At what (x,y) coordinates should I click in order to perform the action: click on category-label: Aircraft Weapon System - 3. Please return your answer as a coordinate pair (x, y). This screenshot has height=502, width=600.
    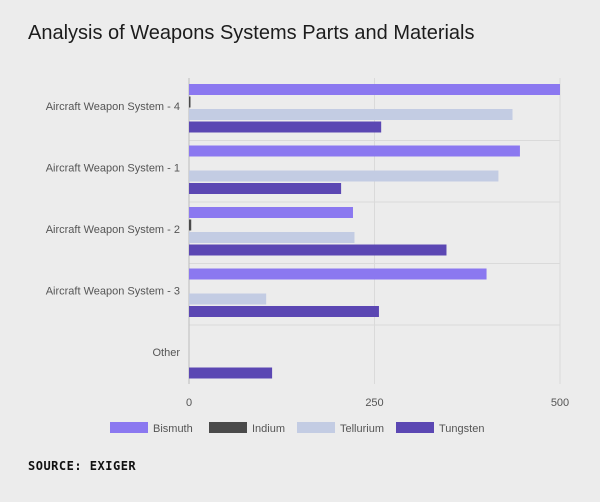
    Looking at the image, I should click on (113, 292).